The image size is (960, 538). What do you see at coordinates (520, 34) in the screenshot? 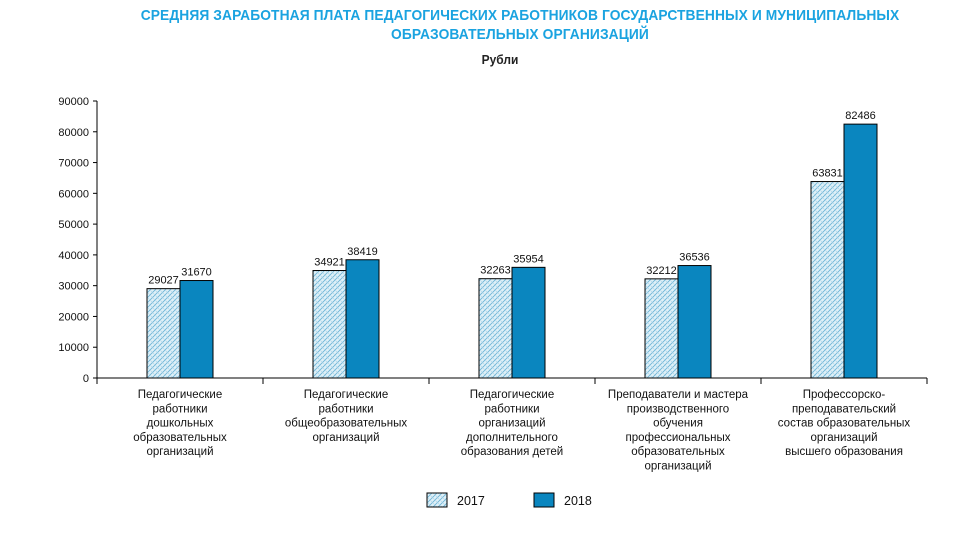
I see `chart-title-line-2: ОБРАЗОВАТЕЛЬНЫХ ОРГАНИЗАЦИЙ` at bounding box center [520, 34].